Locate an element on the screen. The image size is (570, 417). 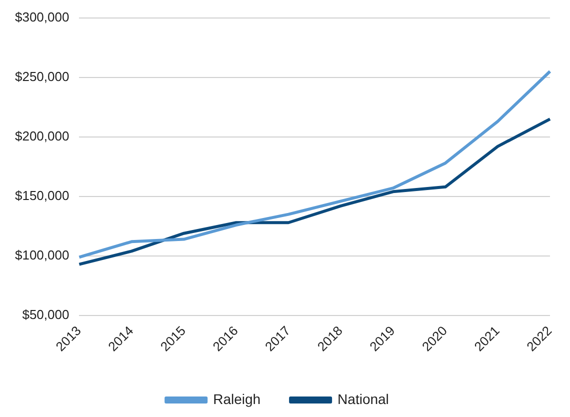
y-tick-label: $300,000 is located at coordinates (42, 16).